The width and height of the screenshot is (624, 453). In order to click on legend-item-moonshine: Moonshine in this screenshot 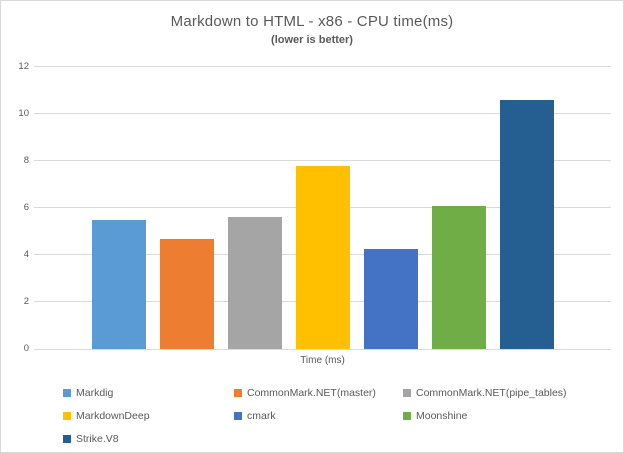, I will do `click(485, 416)`.